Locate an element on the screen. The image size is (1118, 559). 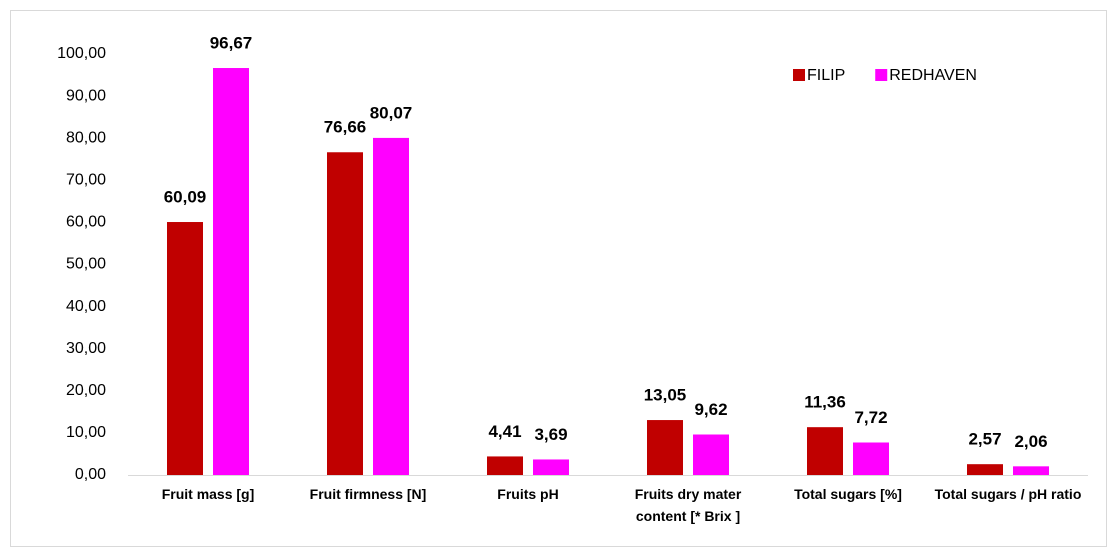
y-tick-label: 100,00 is located at coordinates (81, 53).